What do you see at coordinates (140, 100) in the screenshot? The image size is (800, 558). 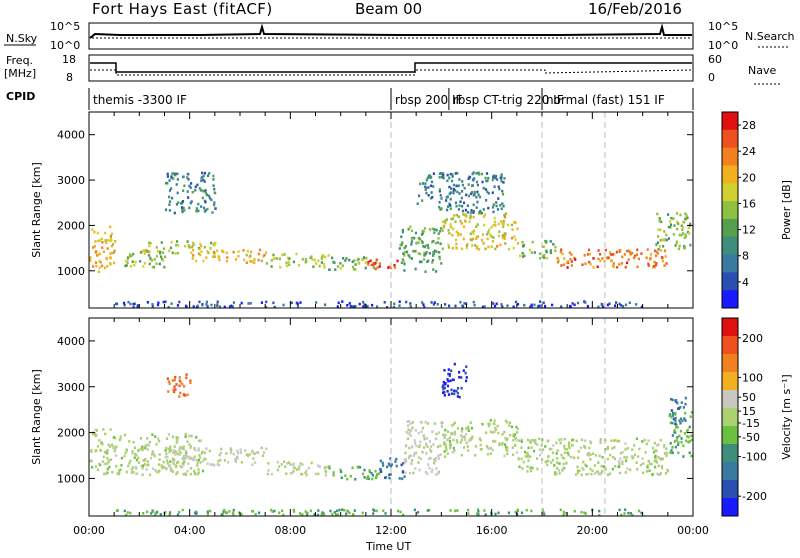 I see `cpid-segment-label: themis -3300 IF` at bounding box center [140, 100].